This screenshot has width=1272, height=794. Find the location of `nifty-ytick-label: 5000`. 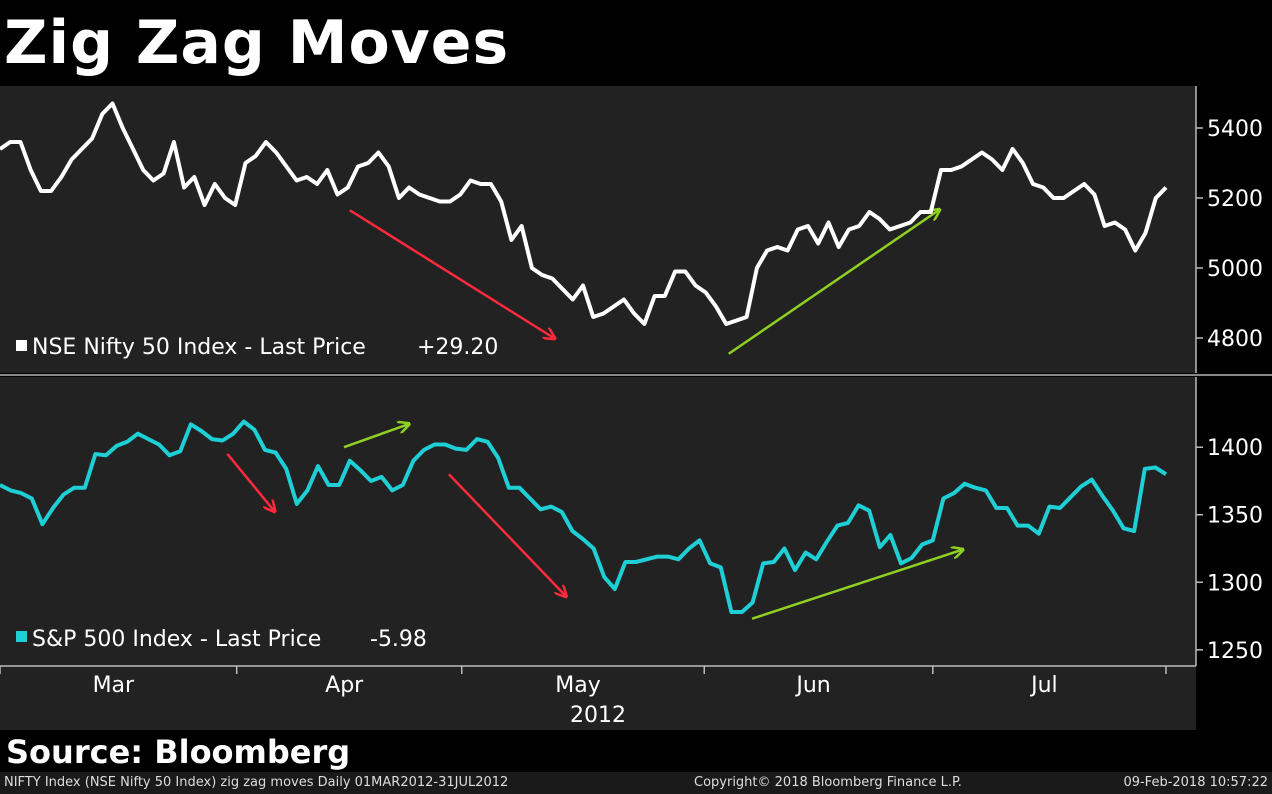

nifty-ytick-label: 5000 is located at coordinates (1235, 269).